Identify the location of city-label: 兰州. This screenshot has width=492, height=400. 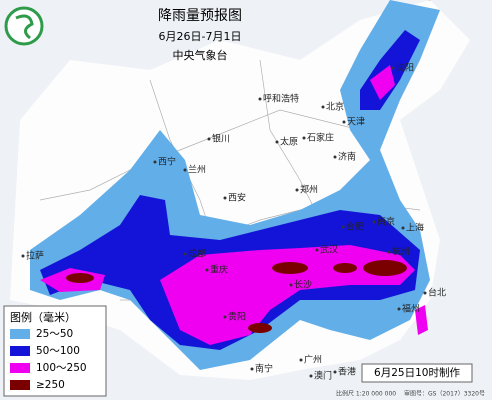
(197, 170).